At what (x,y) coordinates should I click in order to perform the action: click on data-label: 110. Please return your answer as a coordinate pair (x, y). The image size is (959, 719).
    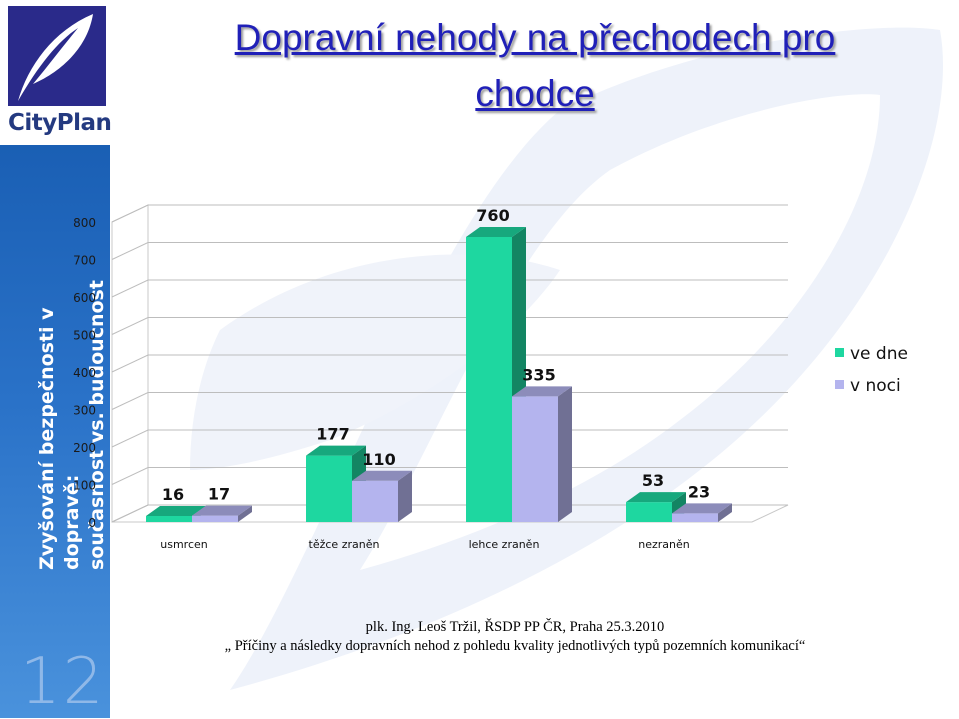
    Looking at the image, I should click on (378, 459).